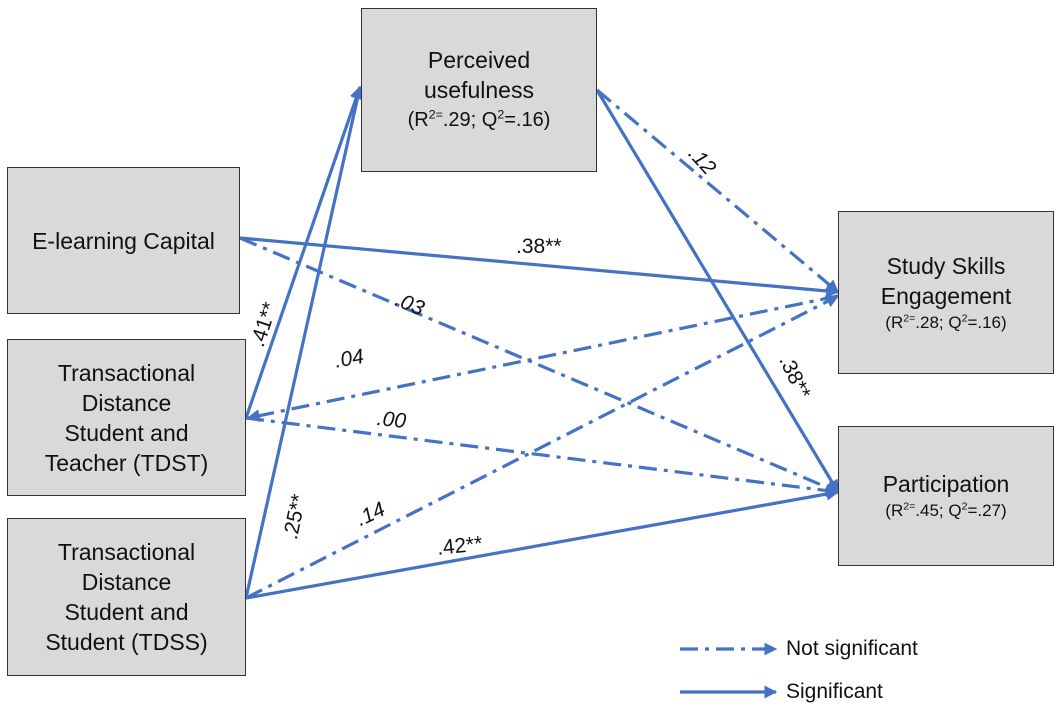 This screenshot has width=1058, height=710. I want to click on node-perceived-usefulness: Perceived usefulness (R2=.29; Q2=.16), so click(479, 90).